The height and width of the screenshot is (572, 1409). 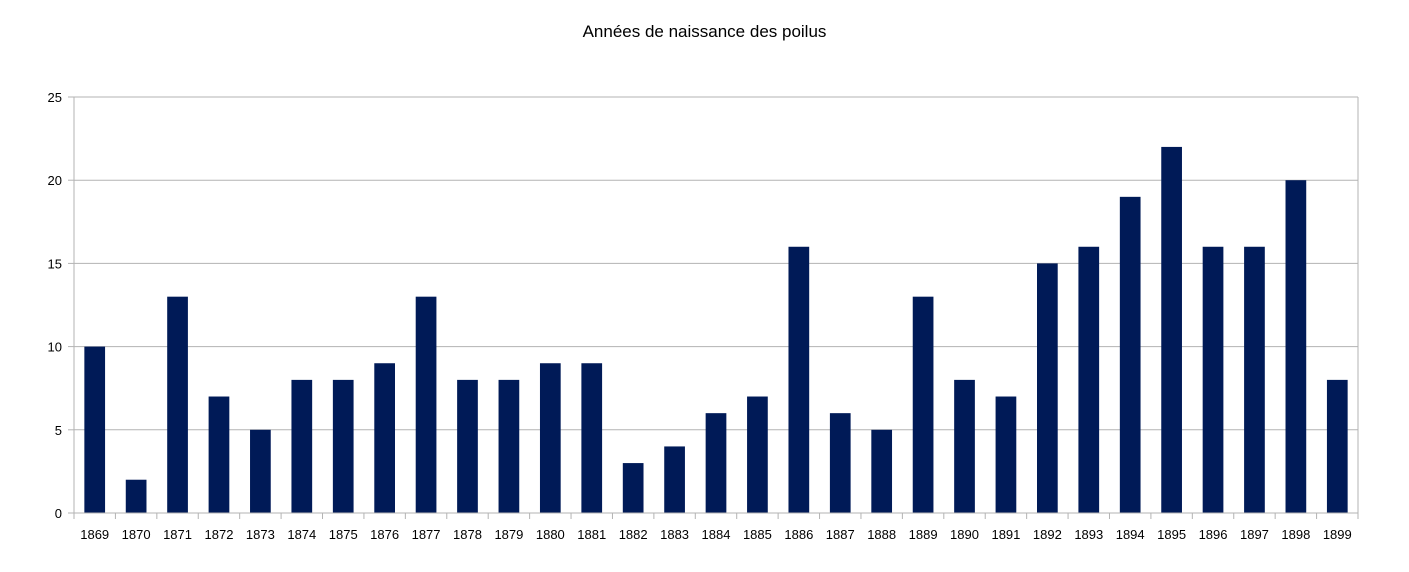 What do you see at coordinates (1337, 534) in the screenshot?
I see `x-tick-label: 1899` at bounding box center [1337, 534].